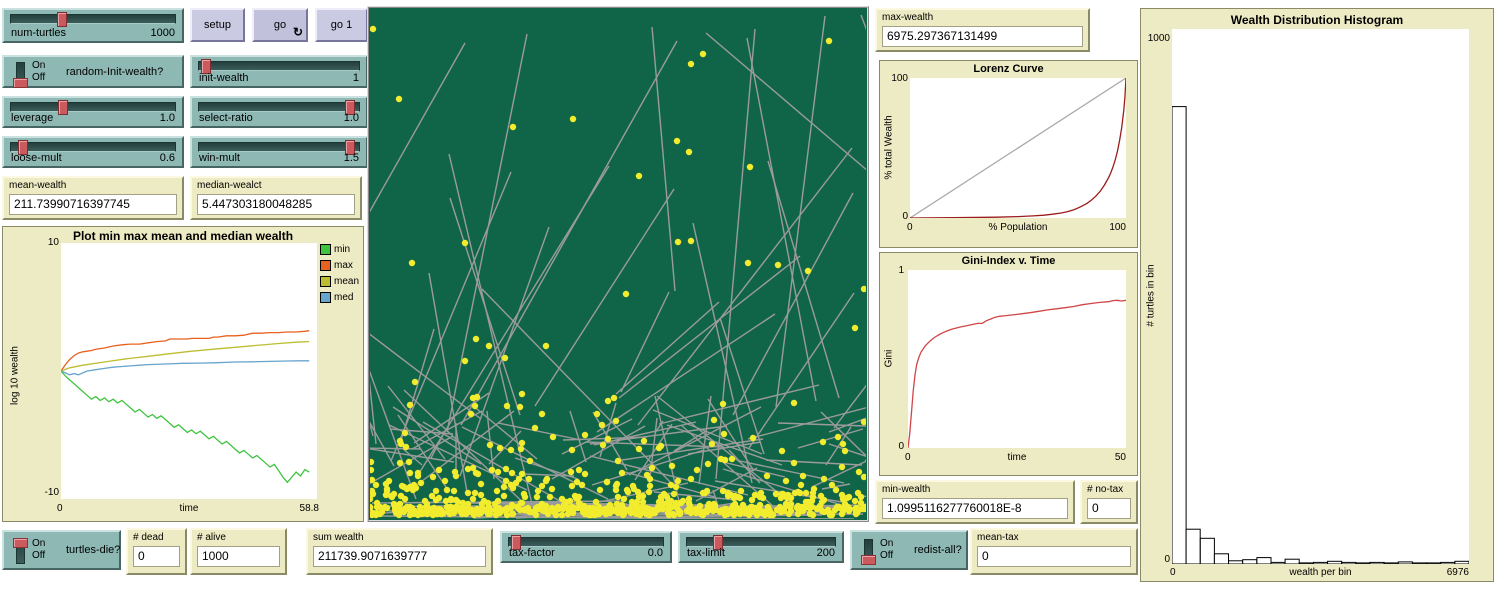 This screenshot has width=1496, height=597. Describe the element at coordinates (975, 508) in the screenshot. I see `monitor-value: 1.0995116277760018E-8` at that location.